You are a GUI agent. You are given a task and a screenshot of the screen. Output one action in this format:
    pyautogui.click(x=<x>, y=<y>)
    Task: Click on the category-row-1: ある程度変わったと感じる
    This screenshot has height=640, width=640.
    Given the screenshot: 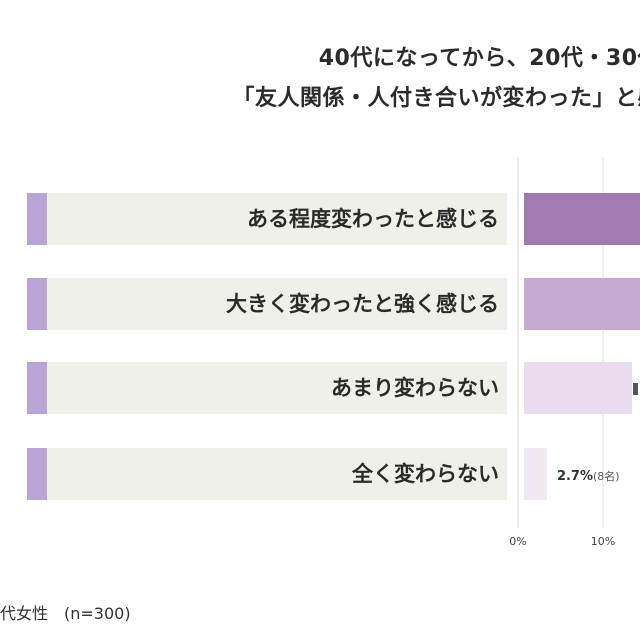 What is the action you would take?
    pyautogui.click(x=267, y=219)
    